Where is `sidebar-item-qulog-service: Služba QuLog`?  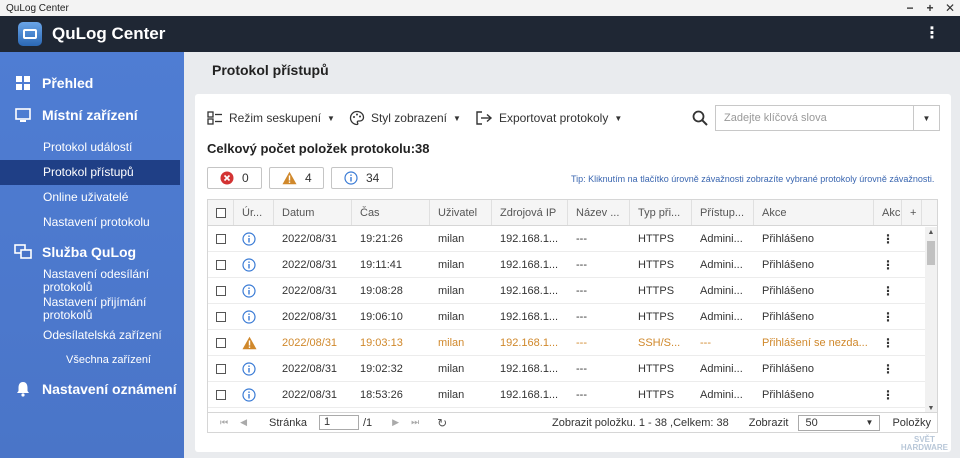 sidebar-item-qulog-service: Služba QuLog is located at coordinates (92, 252).